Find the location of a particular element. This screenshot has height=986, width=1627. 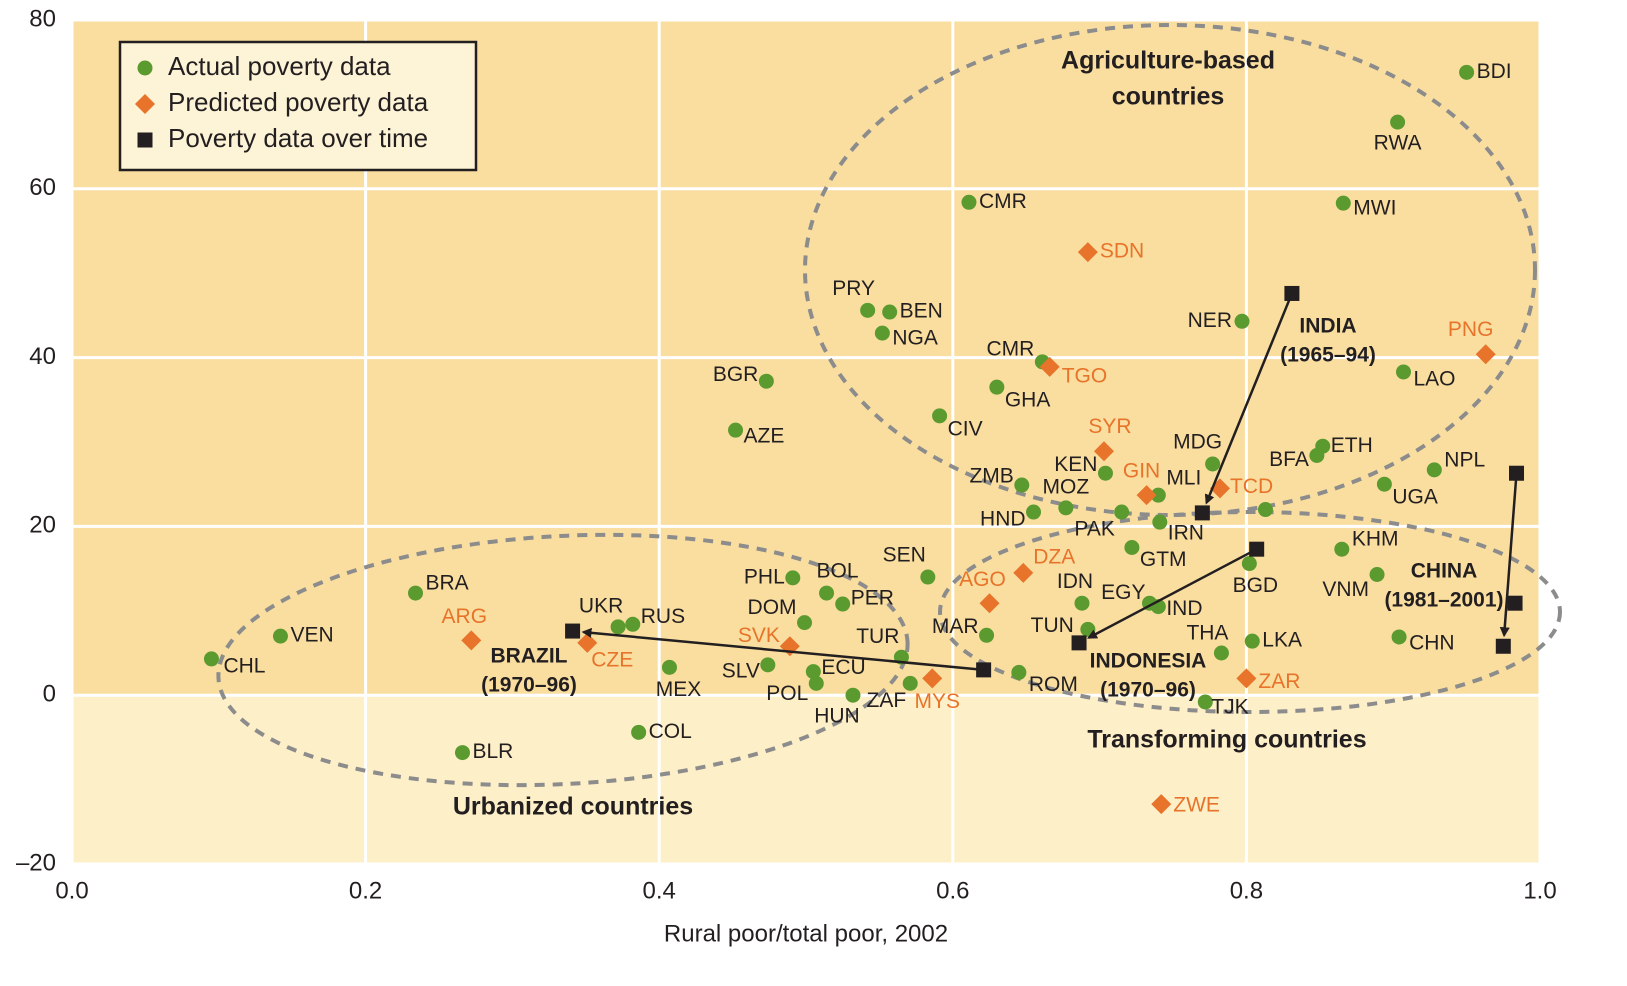

legend-box is located at coordinates (298, 106).